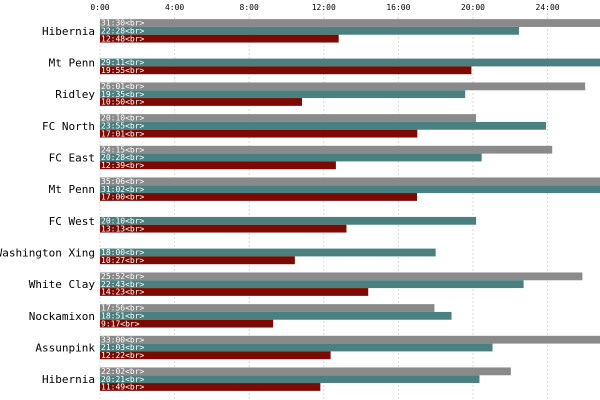 The height and width of the screenshot is (400, 600). Describe the element at coordinates (123, 86) in the screenshot. I see `bar-value-label: 26:01<br>` at that location.